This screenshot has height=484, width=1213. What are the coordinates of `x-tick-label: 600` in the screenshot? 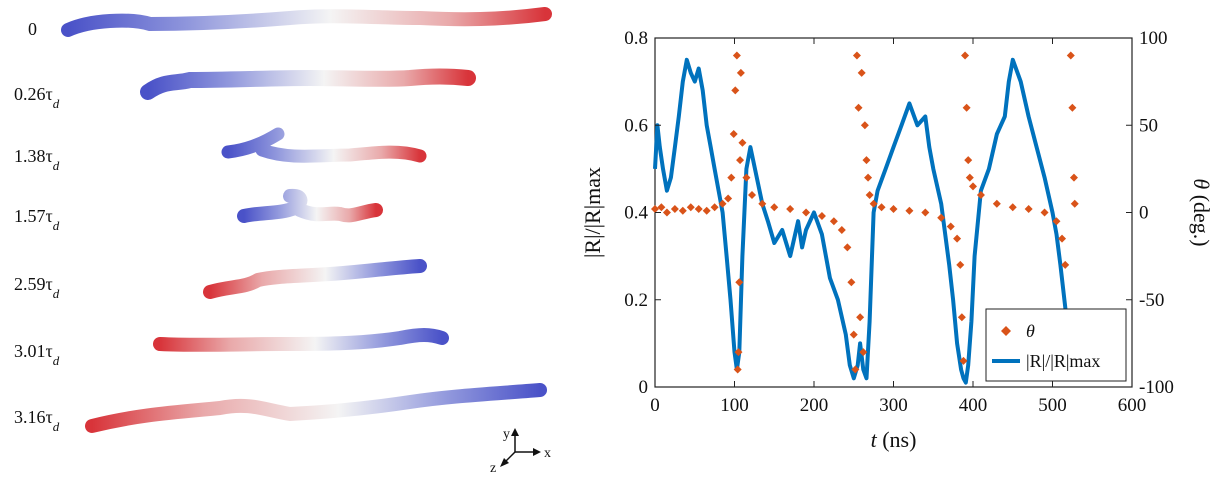 It's located at (1132, 405).